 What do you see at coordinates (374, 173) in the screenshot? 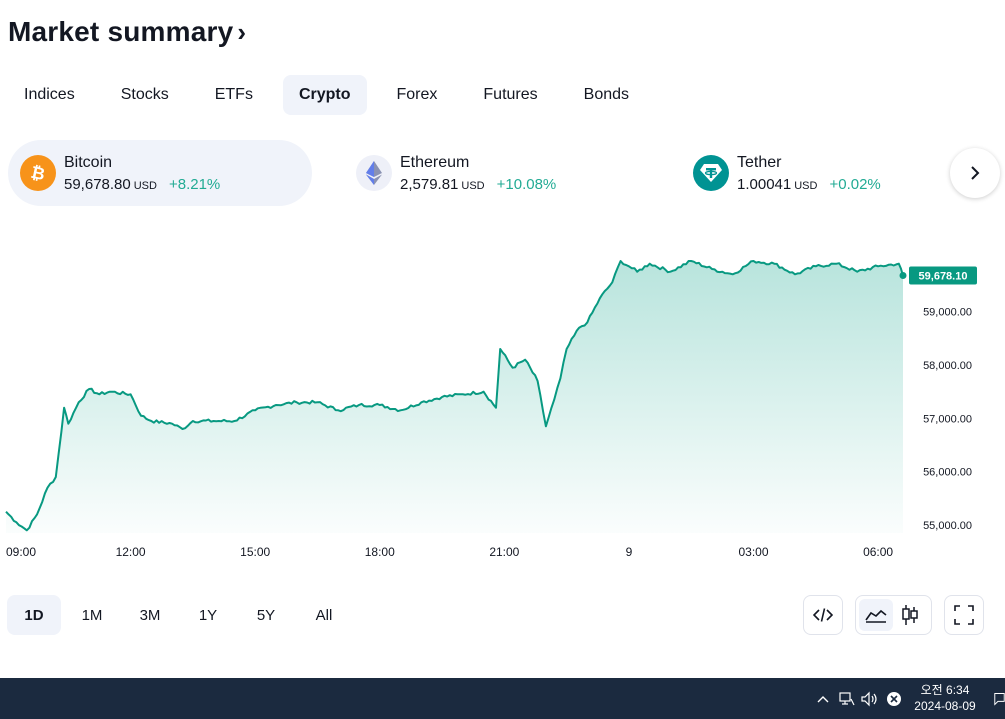
I see `ethereum-icon` at bounding box center [374, 173].